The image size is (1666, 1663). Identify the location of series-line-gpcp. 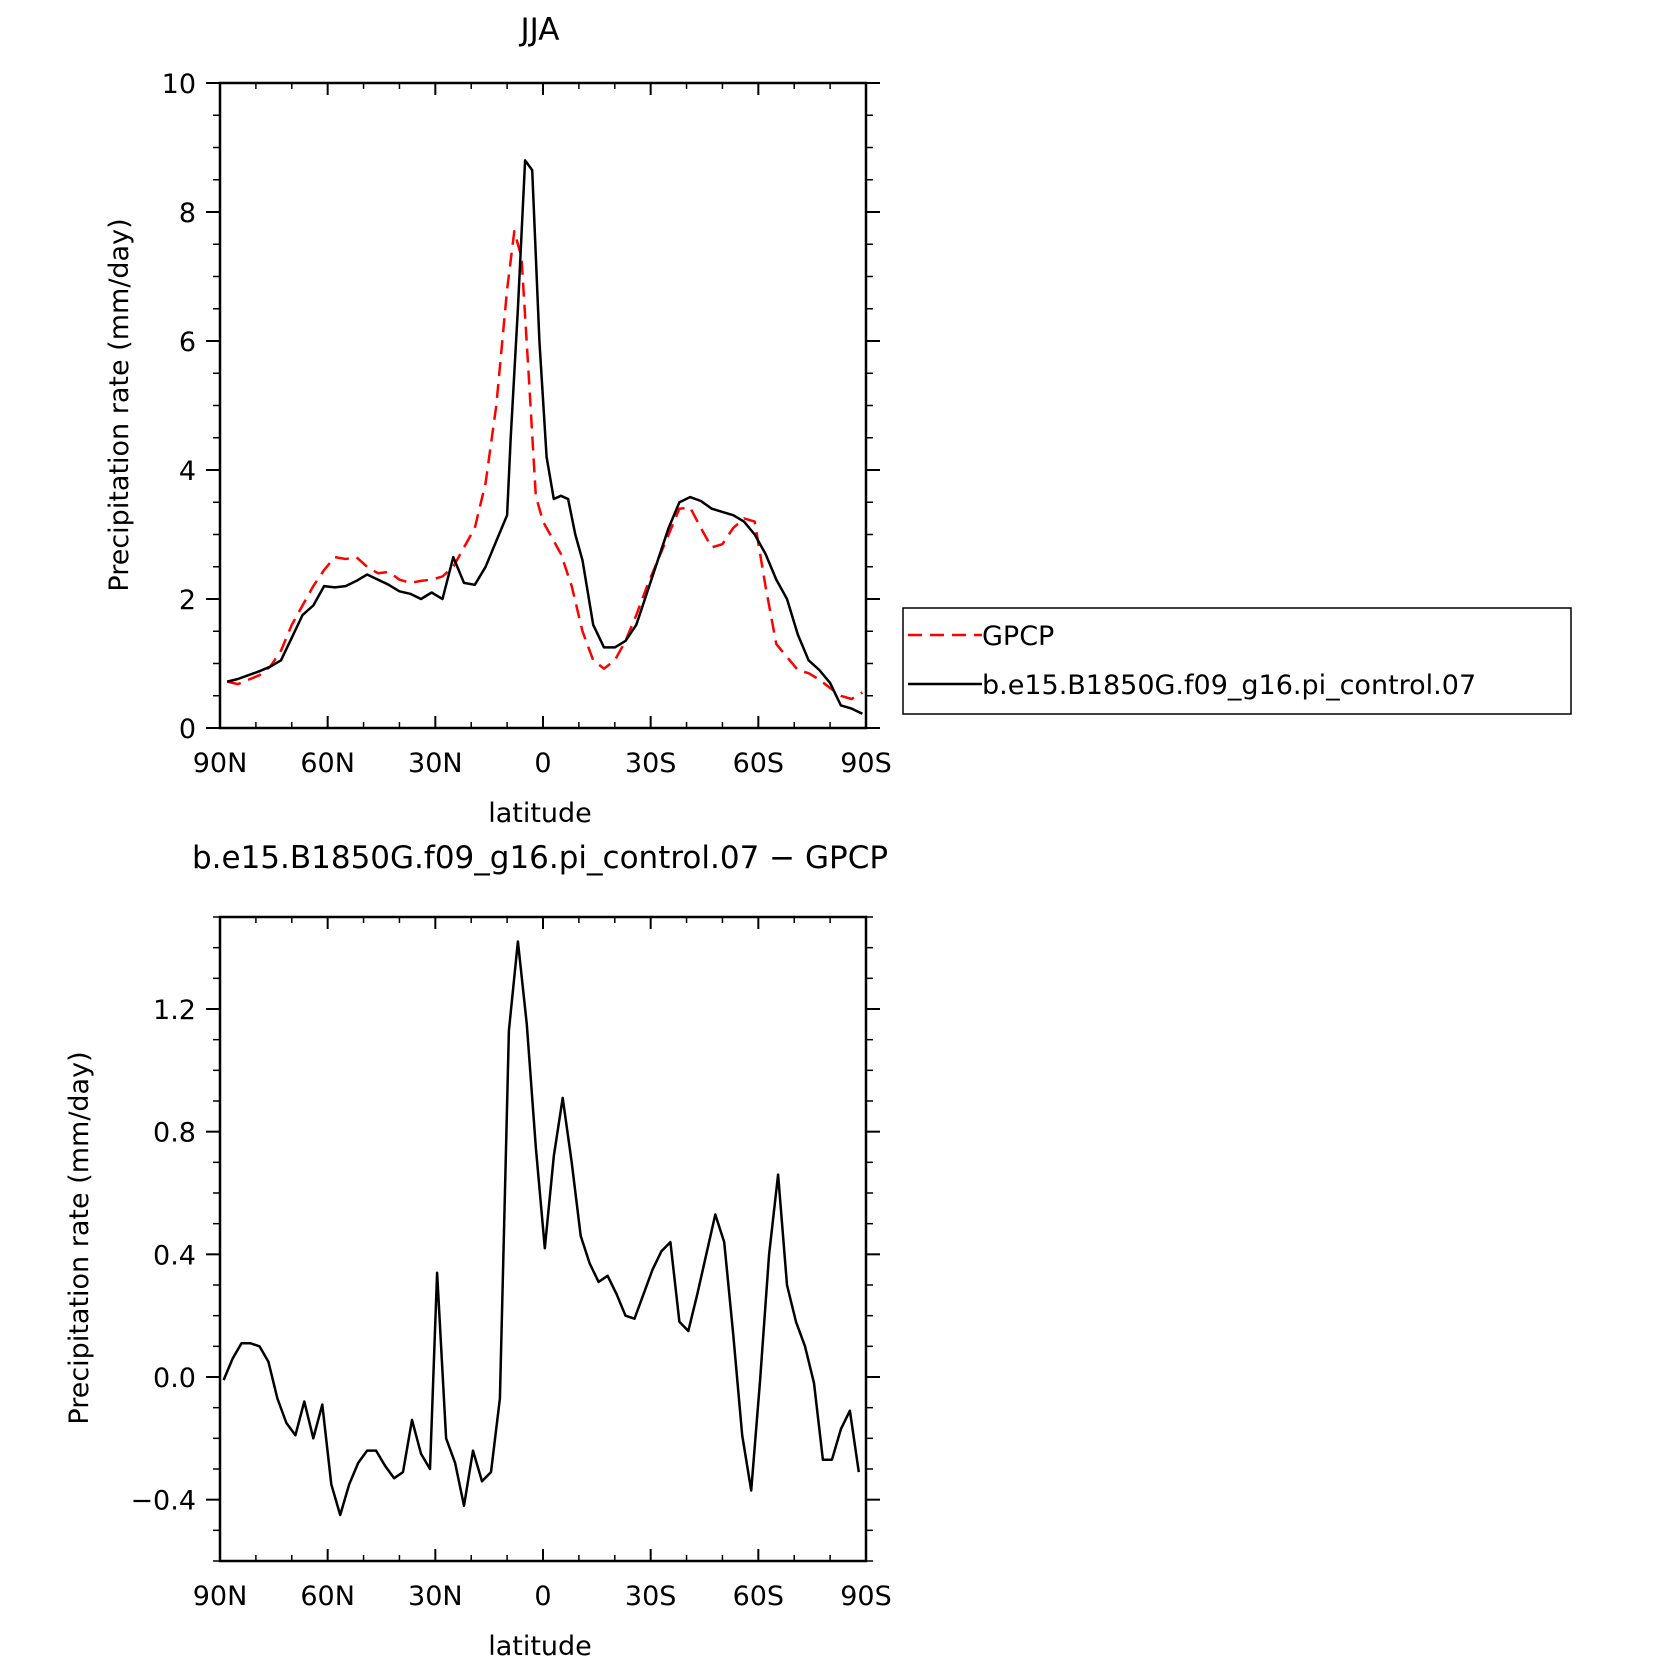
(545, 465).